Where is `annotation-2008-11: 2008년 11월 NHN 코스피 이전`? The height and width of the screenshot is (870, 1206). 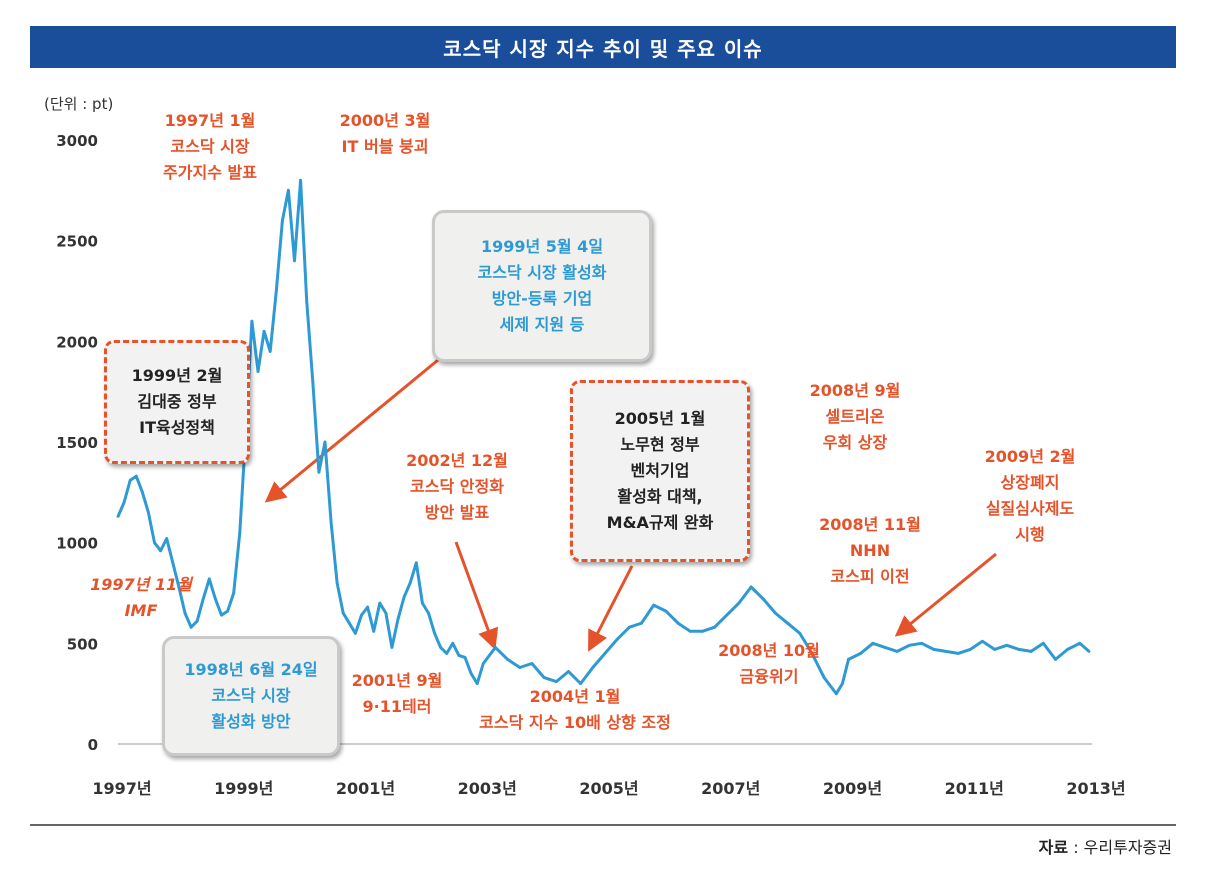 annotation-2008-11: 2008년 11월 NHN 코스피 이전 is located at coordinates (870, 550).